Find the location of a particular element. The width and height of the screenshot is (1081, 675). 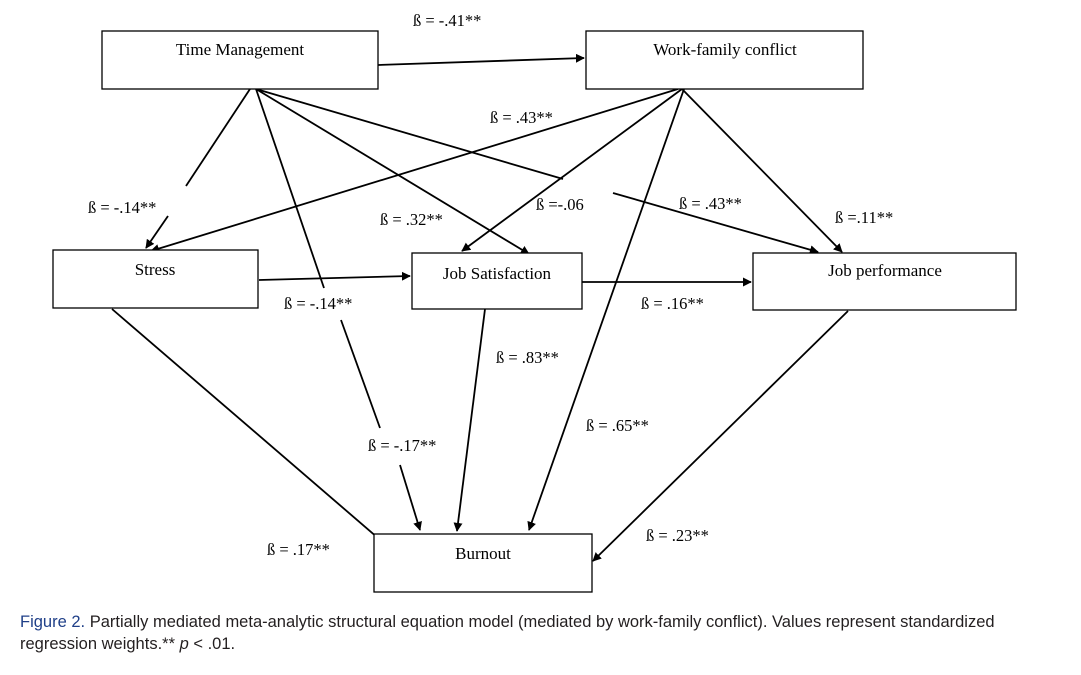

label-tm-wfc: ß = -.41** is located at coordinates (447, 20).